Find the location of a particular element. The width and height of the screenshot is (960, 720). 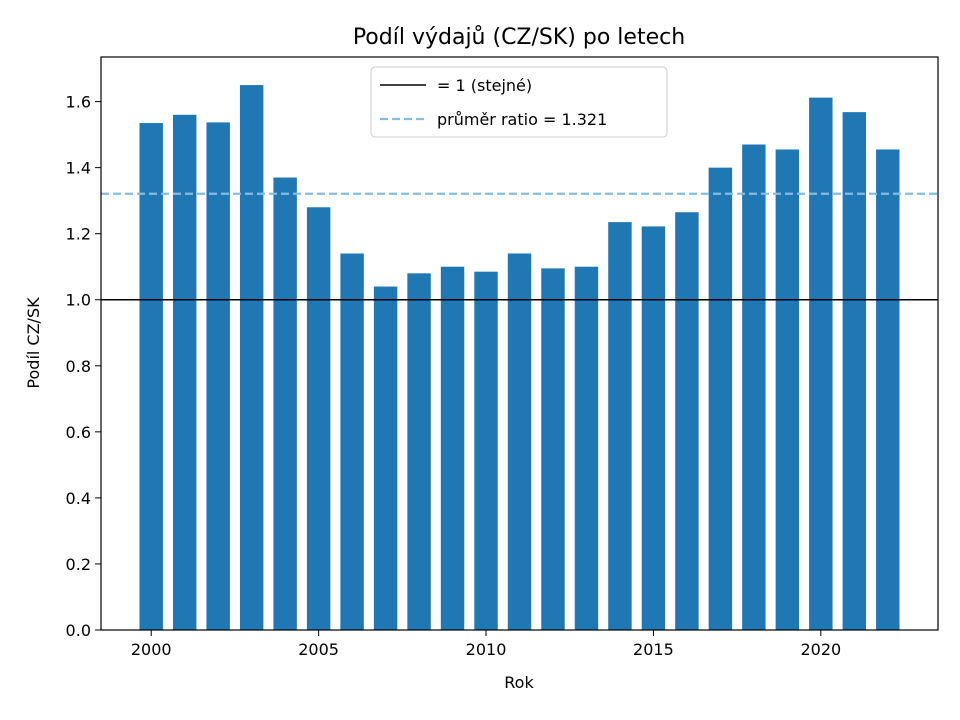

x-tick-label: 2015 is located at coordinates (653, 649).